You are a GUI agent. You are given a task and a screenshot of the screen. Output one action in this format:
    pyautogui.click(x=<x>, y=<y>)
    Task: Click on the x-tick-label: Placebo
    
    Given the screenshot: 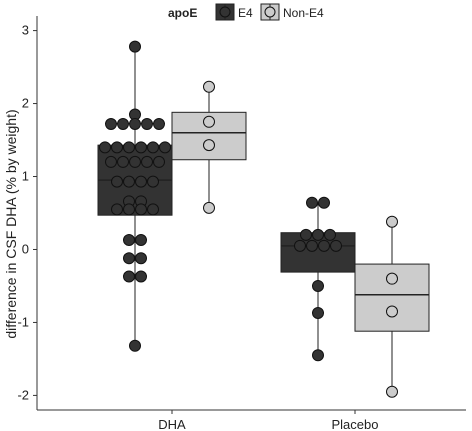 What is the action you would take?
    pyautogui.click(x=355, y=424)
    